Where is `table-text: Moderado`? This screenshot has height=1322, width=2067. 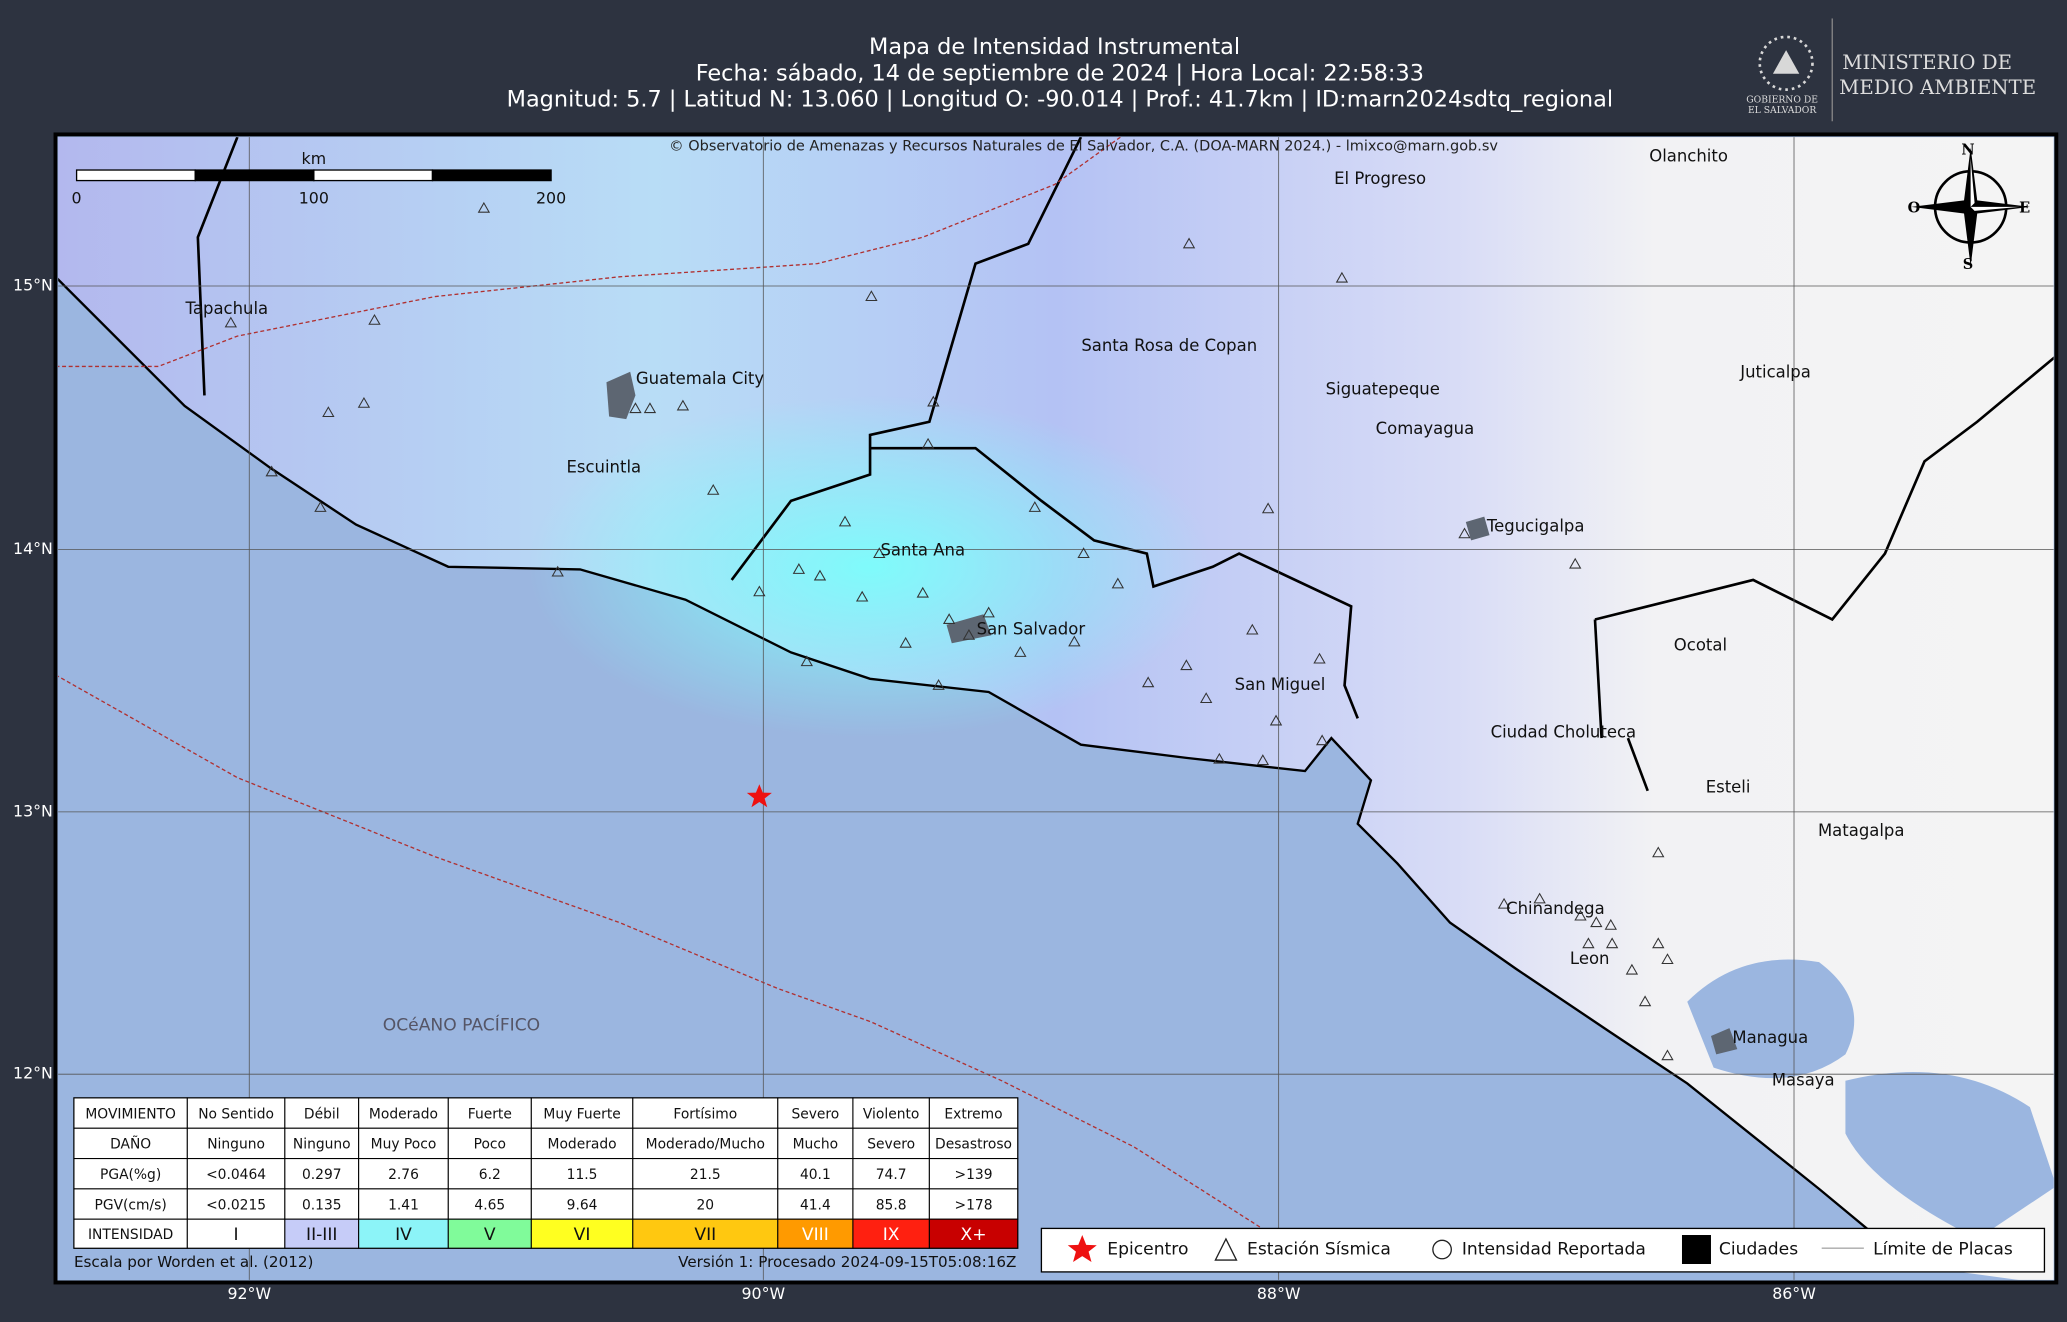
table-text: Moderado is located at coordinates (403, 1114).